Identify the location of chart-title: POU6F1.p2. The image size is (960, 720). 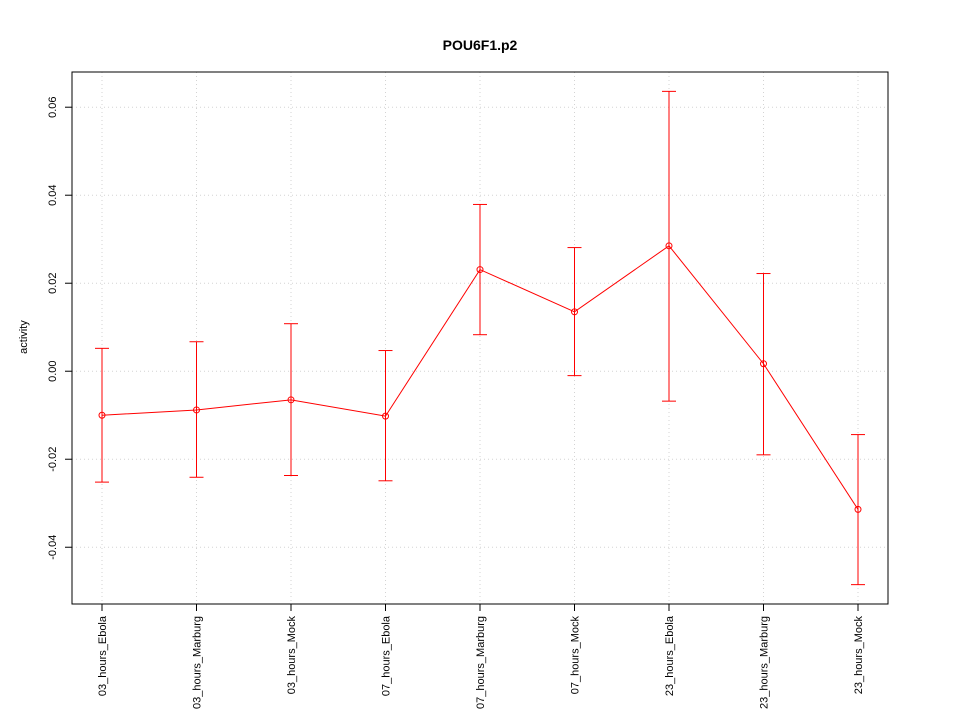
(480, 45).